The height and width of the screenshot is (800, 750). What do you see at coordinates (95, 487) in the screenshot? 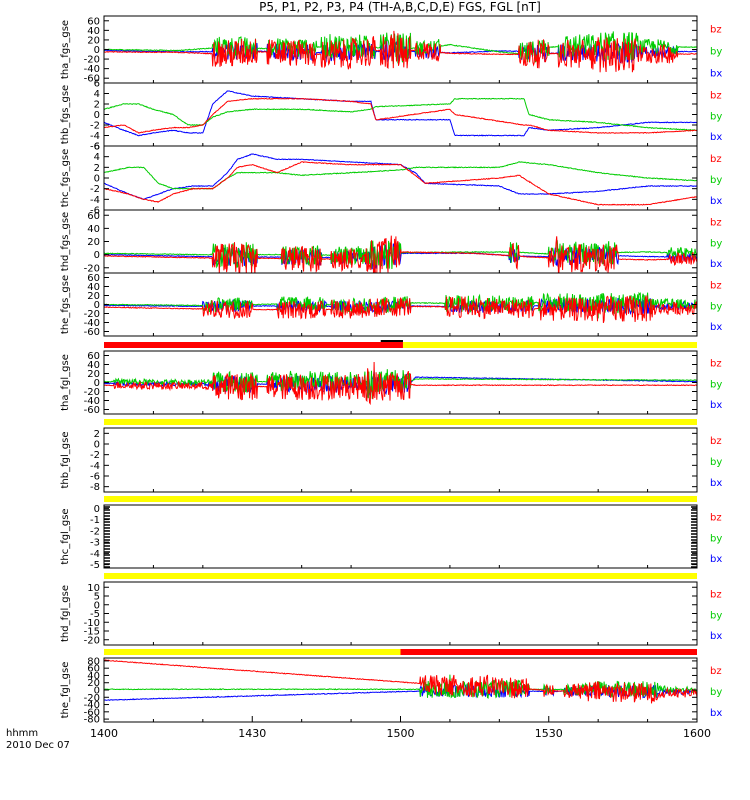
I see `y-tick-label: -8` at bounding box center [95, 487].